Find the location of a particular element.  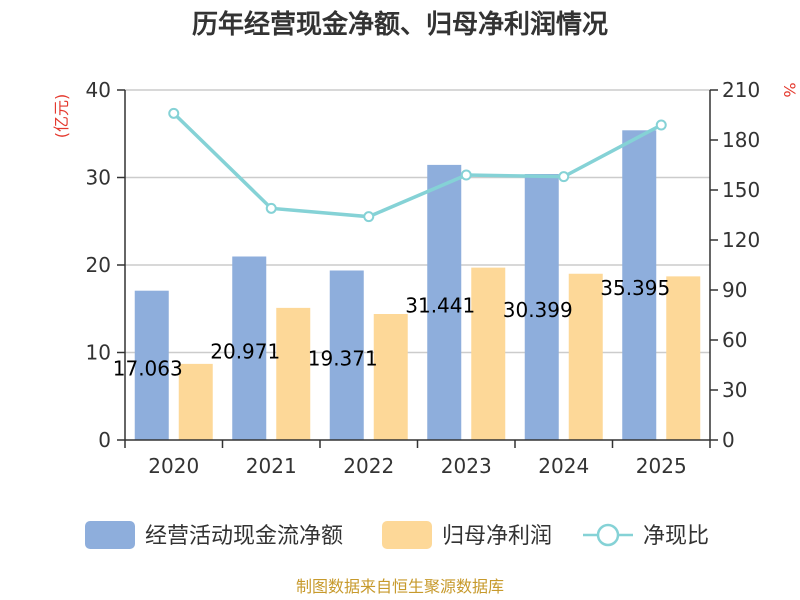

chart-title: 历年经营现金净额、归母净利润情况 is located at coordinates (400, 24).